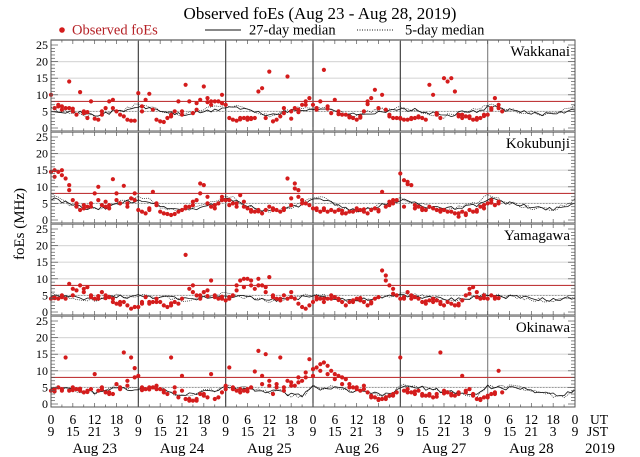 The width and height of the screenshot is (640, 457). I want to click on median5-line, so click(313, 203).